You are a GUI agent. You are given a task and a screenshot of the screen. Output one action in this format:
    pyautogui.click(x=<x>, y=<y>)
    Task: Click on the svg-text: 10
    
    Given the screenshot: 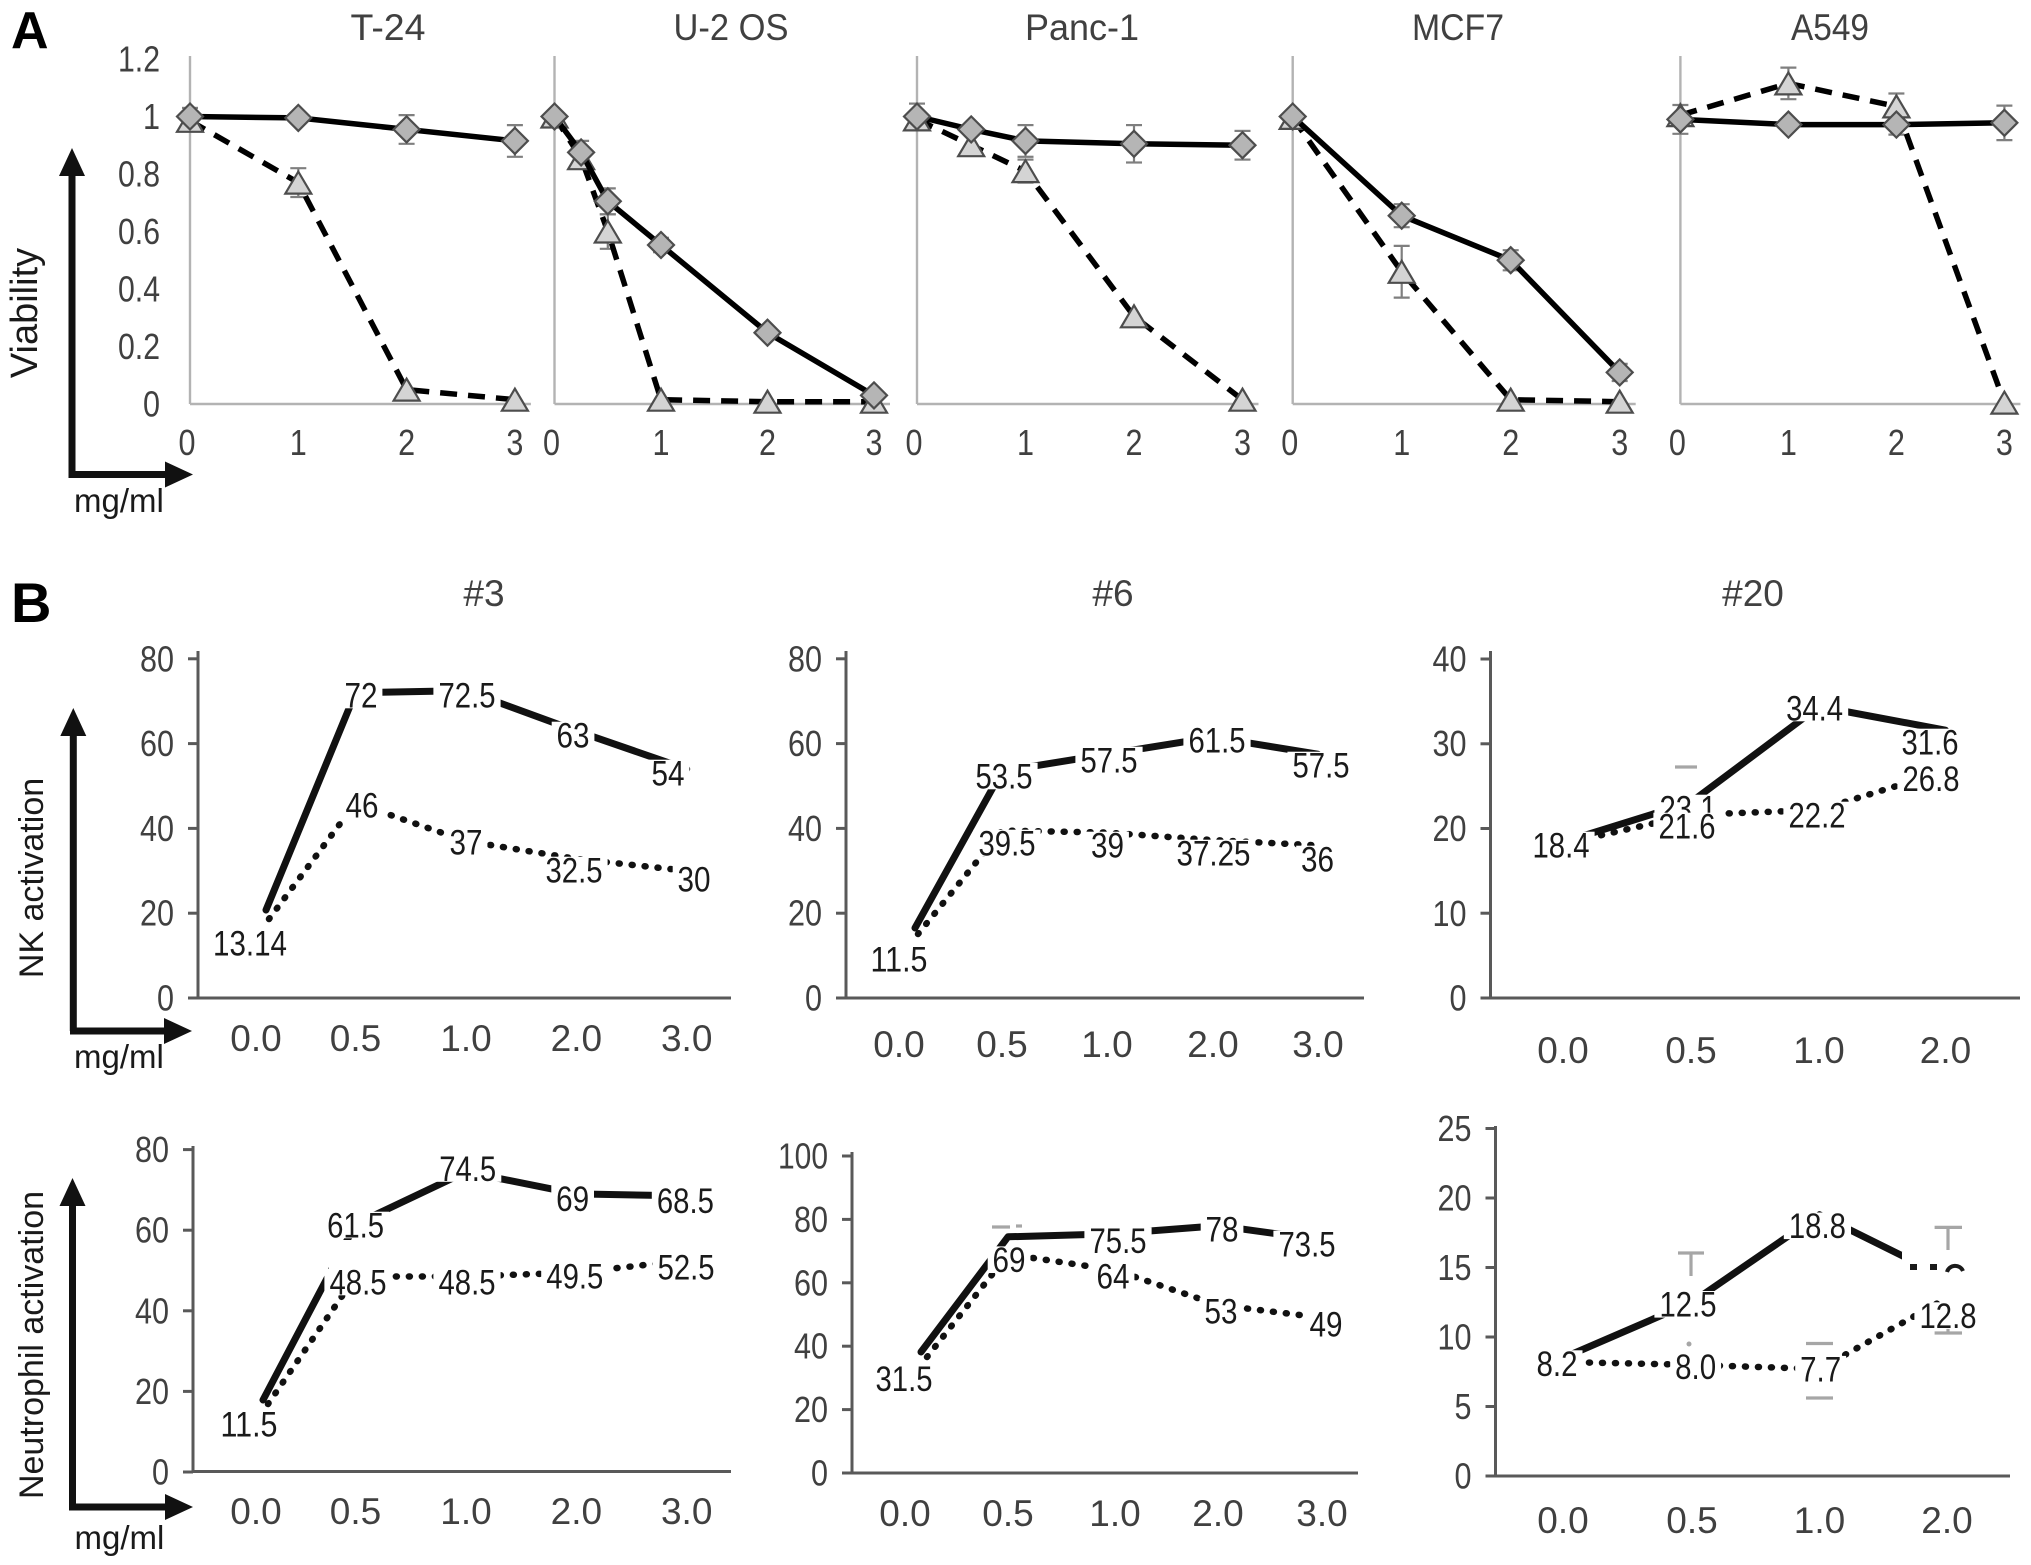 What is the action you would take?
    pyautogui.click(x=1455, y=1337)
    